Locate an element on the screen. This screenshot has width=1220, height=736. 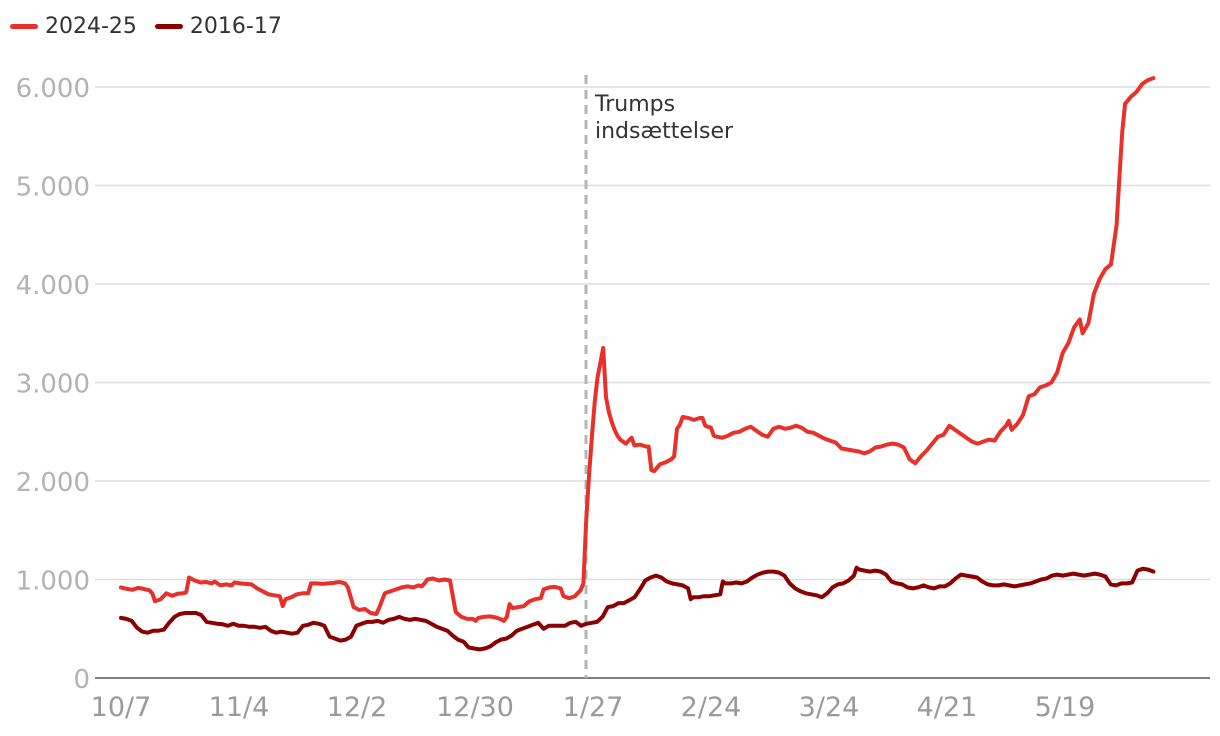
y-tick-label: 4.000 is located at coordinates (53, 286).